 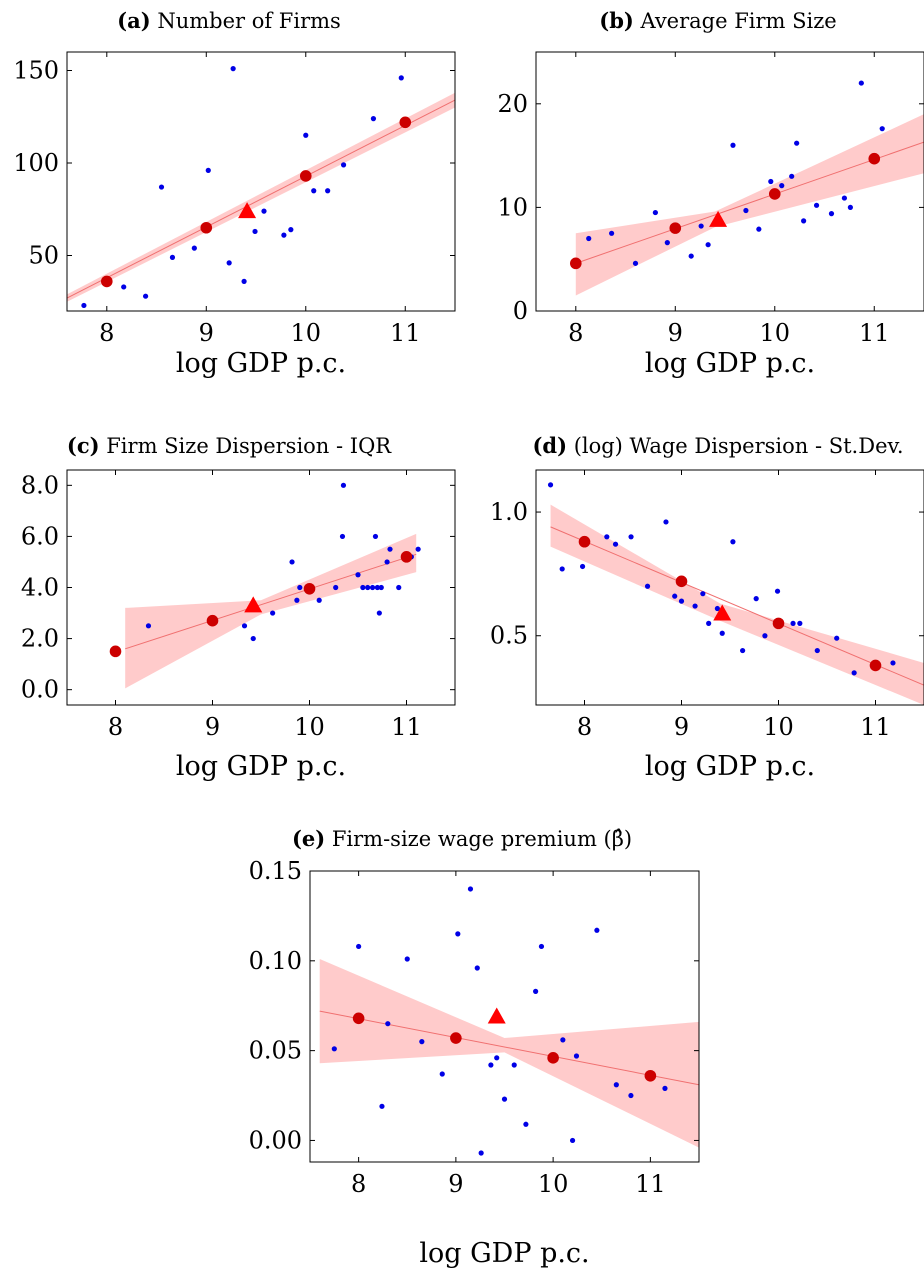 I want to click on panel-label: (b), so click(x=616, y=20).